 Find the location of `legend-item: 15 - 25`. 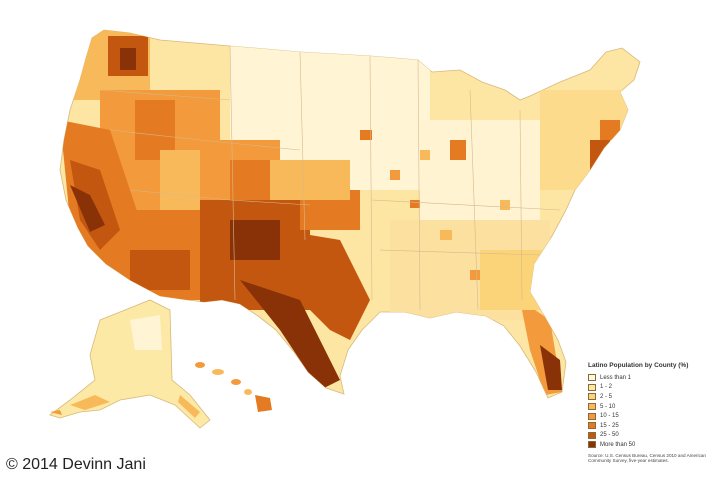

legend-item: 15 - 25 is located at coordinates (654, 426).